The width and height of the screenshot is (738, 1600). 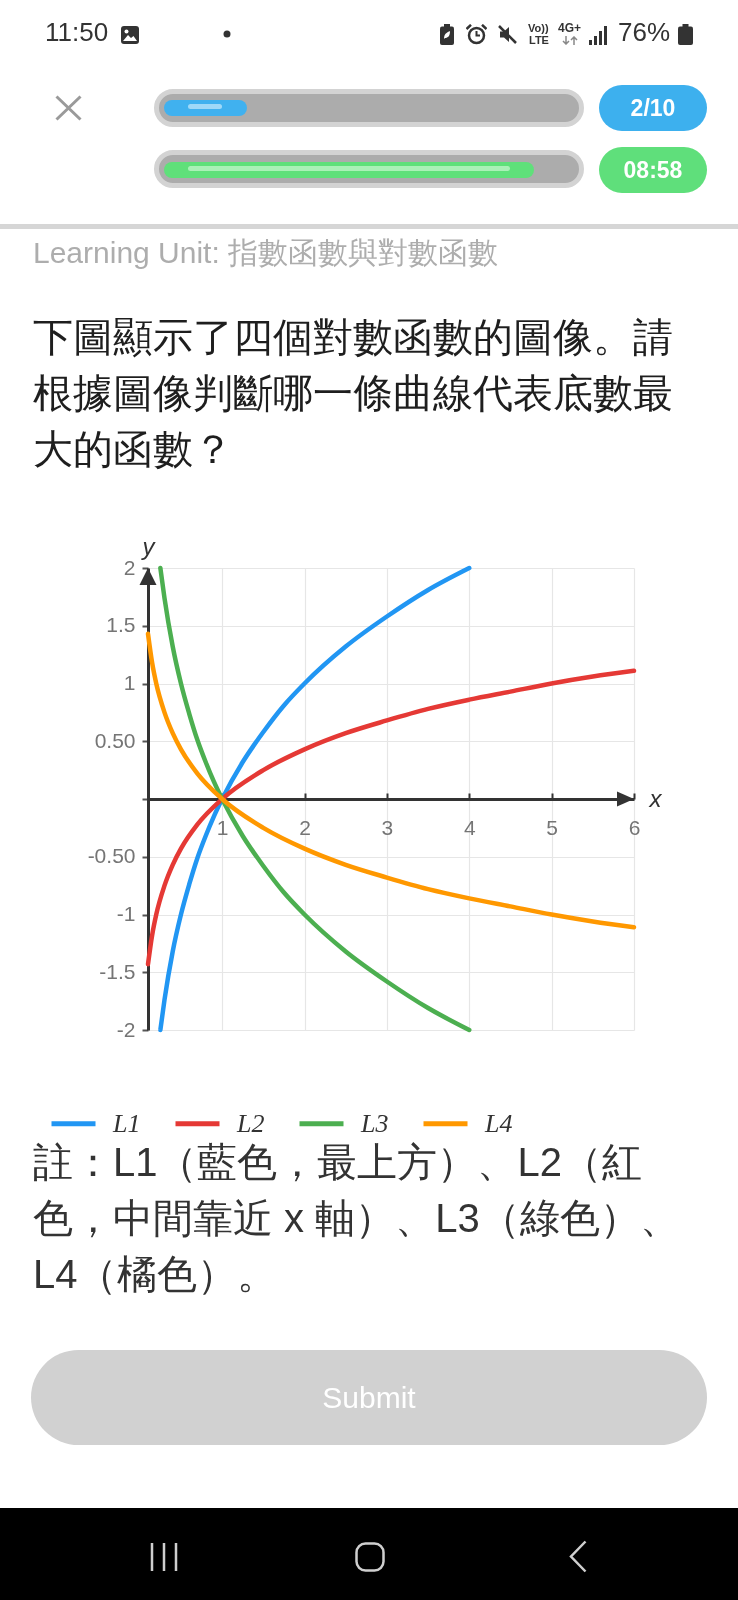 What do you see at coordinates (250, 1123) in the screenshot?
I see `legend-label: L2` at bounding box center [250, 1123].